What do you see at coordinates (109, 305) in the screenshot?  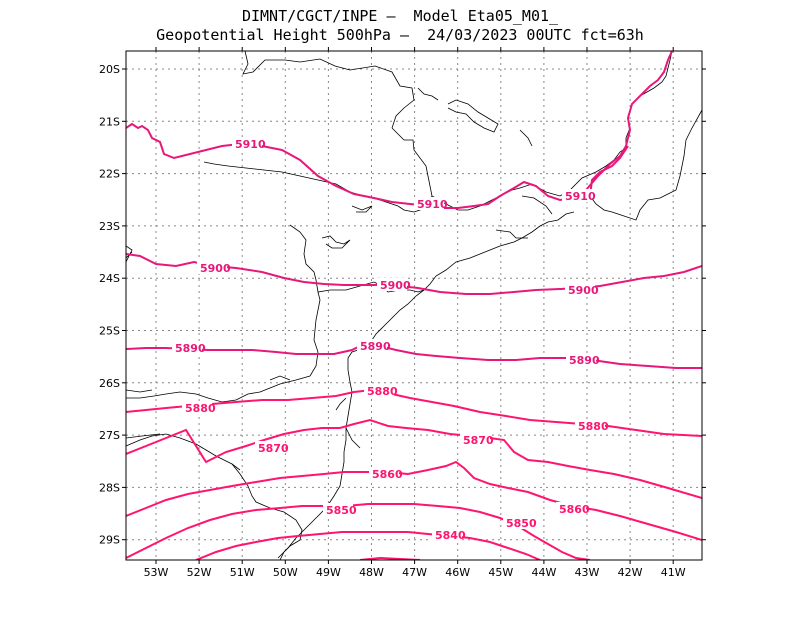 I see `latitude-labels: 20S 21S 22S 23S 24S 25S 26S 27S 28S 29S` at bounding box center [109, 305].